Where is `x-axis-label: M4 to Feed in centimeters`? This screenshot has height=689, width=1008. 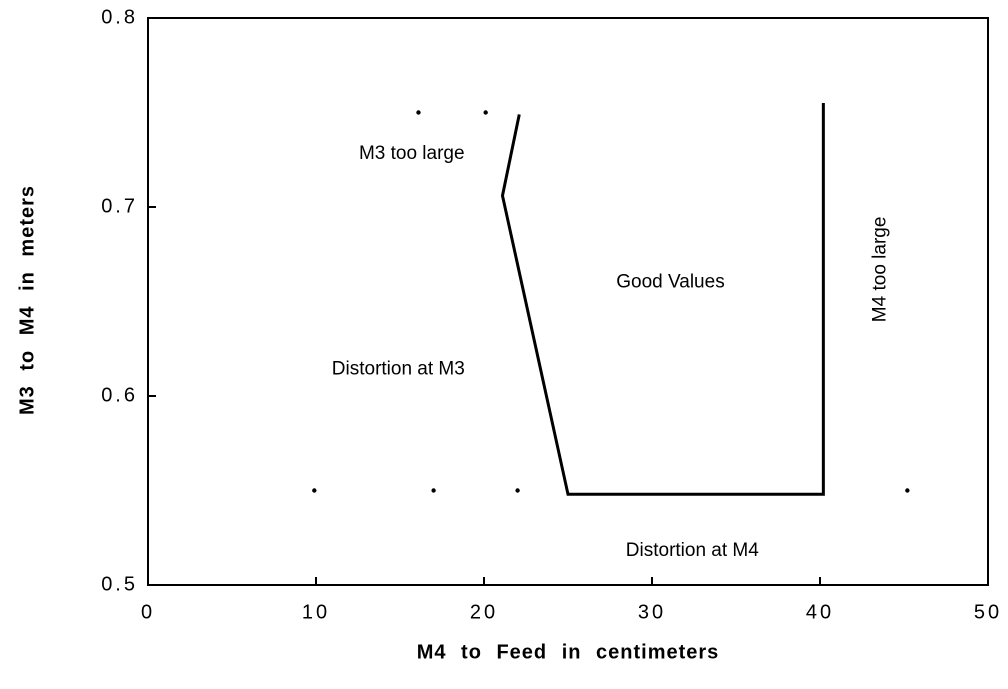
x-axis-label: M4 to Feed in centimeters is located at coordinates (568, 652).